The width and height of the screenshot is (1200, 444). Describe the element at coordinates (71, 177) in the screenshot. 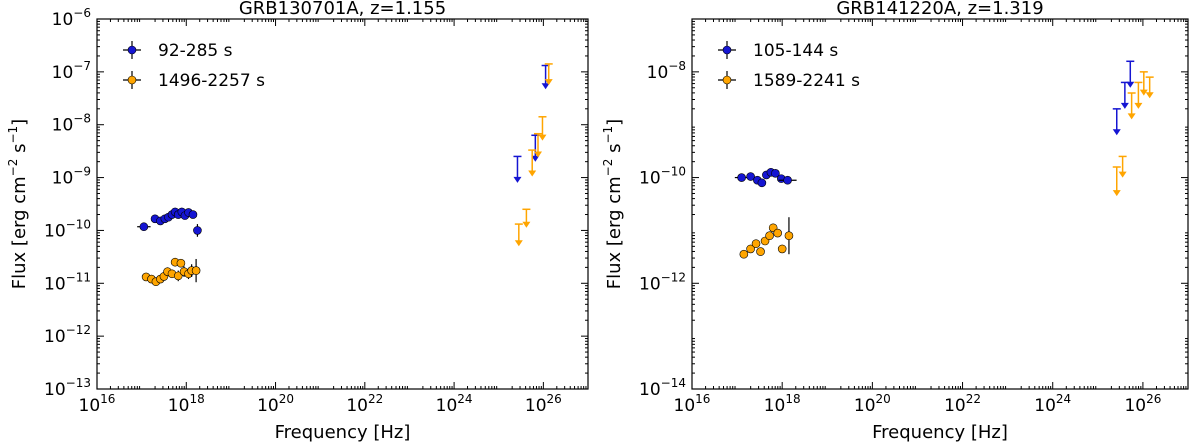

I see `y-tick-label: 10⁻⁹` at that location.